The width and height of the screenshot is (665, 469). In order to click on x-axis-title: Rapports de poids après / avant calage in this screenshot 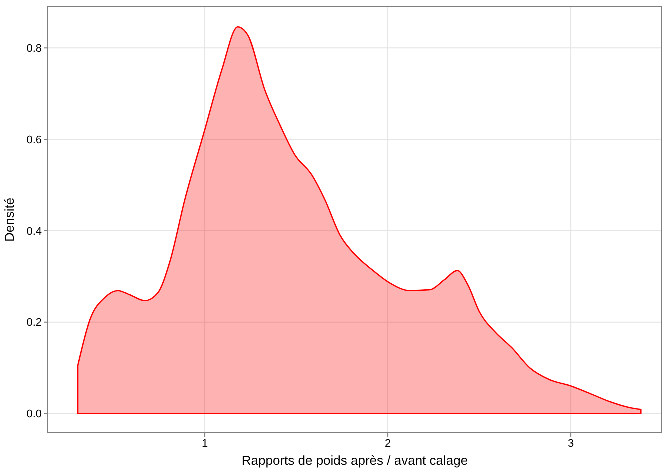, I will do `click(355, 460)`.